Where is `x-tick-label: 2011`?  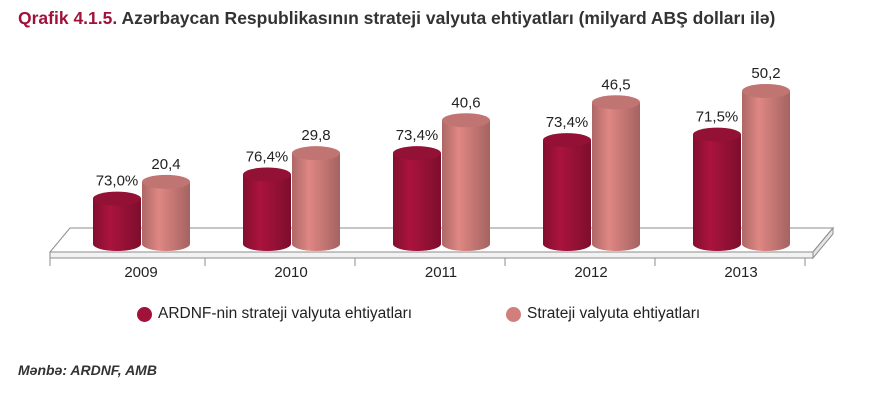 x-tick-label: 2011 is located at coordinates (441, 272).